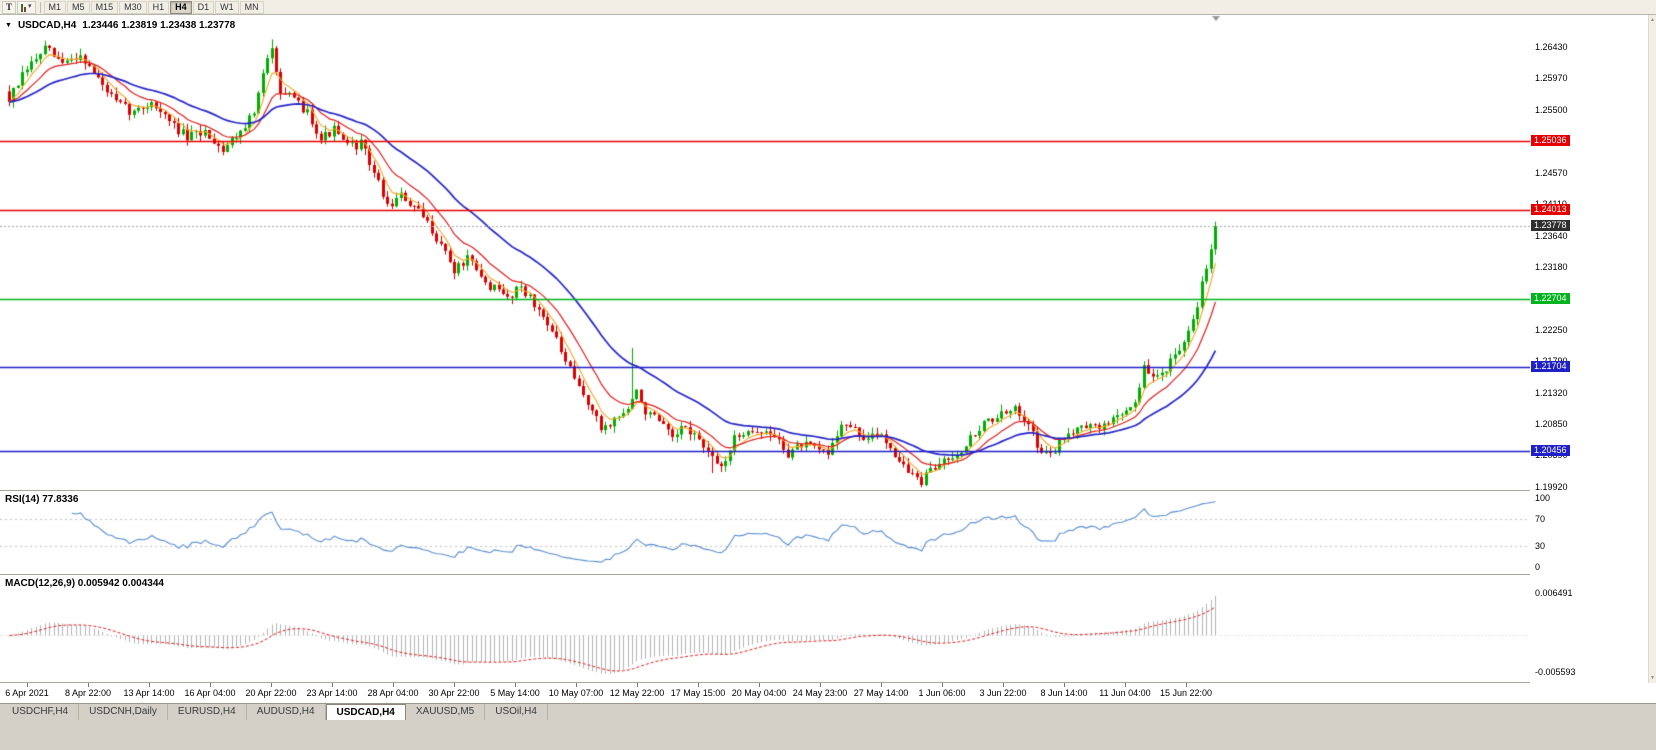 This screenshot has height=750, width=1656. What do you see at coordinates (27, 693) in the screenshot?
I see `time-scale-label: 6 Apr 2021` at bounding box center [27, 693].